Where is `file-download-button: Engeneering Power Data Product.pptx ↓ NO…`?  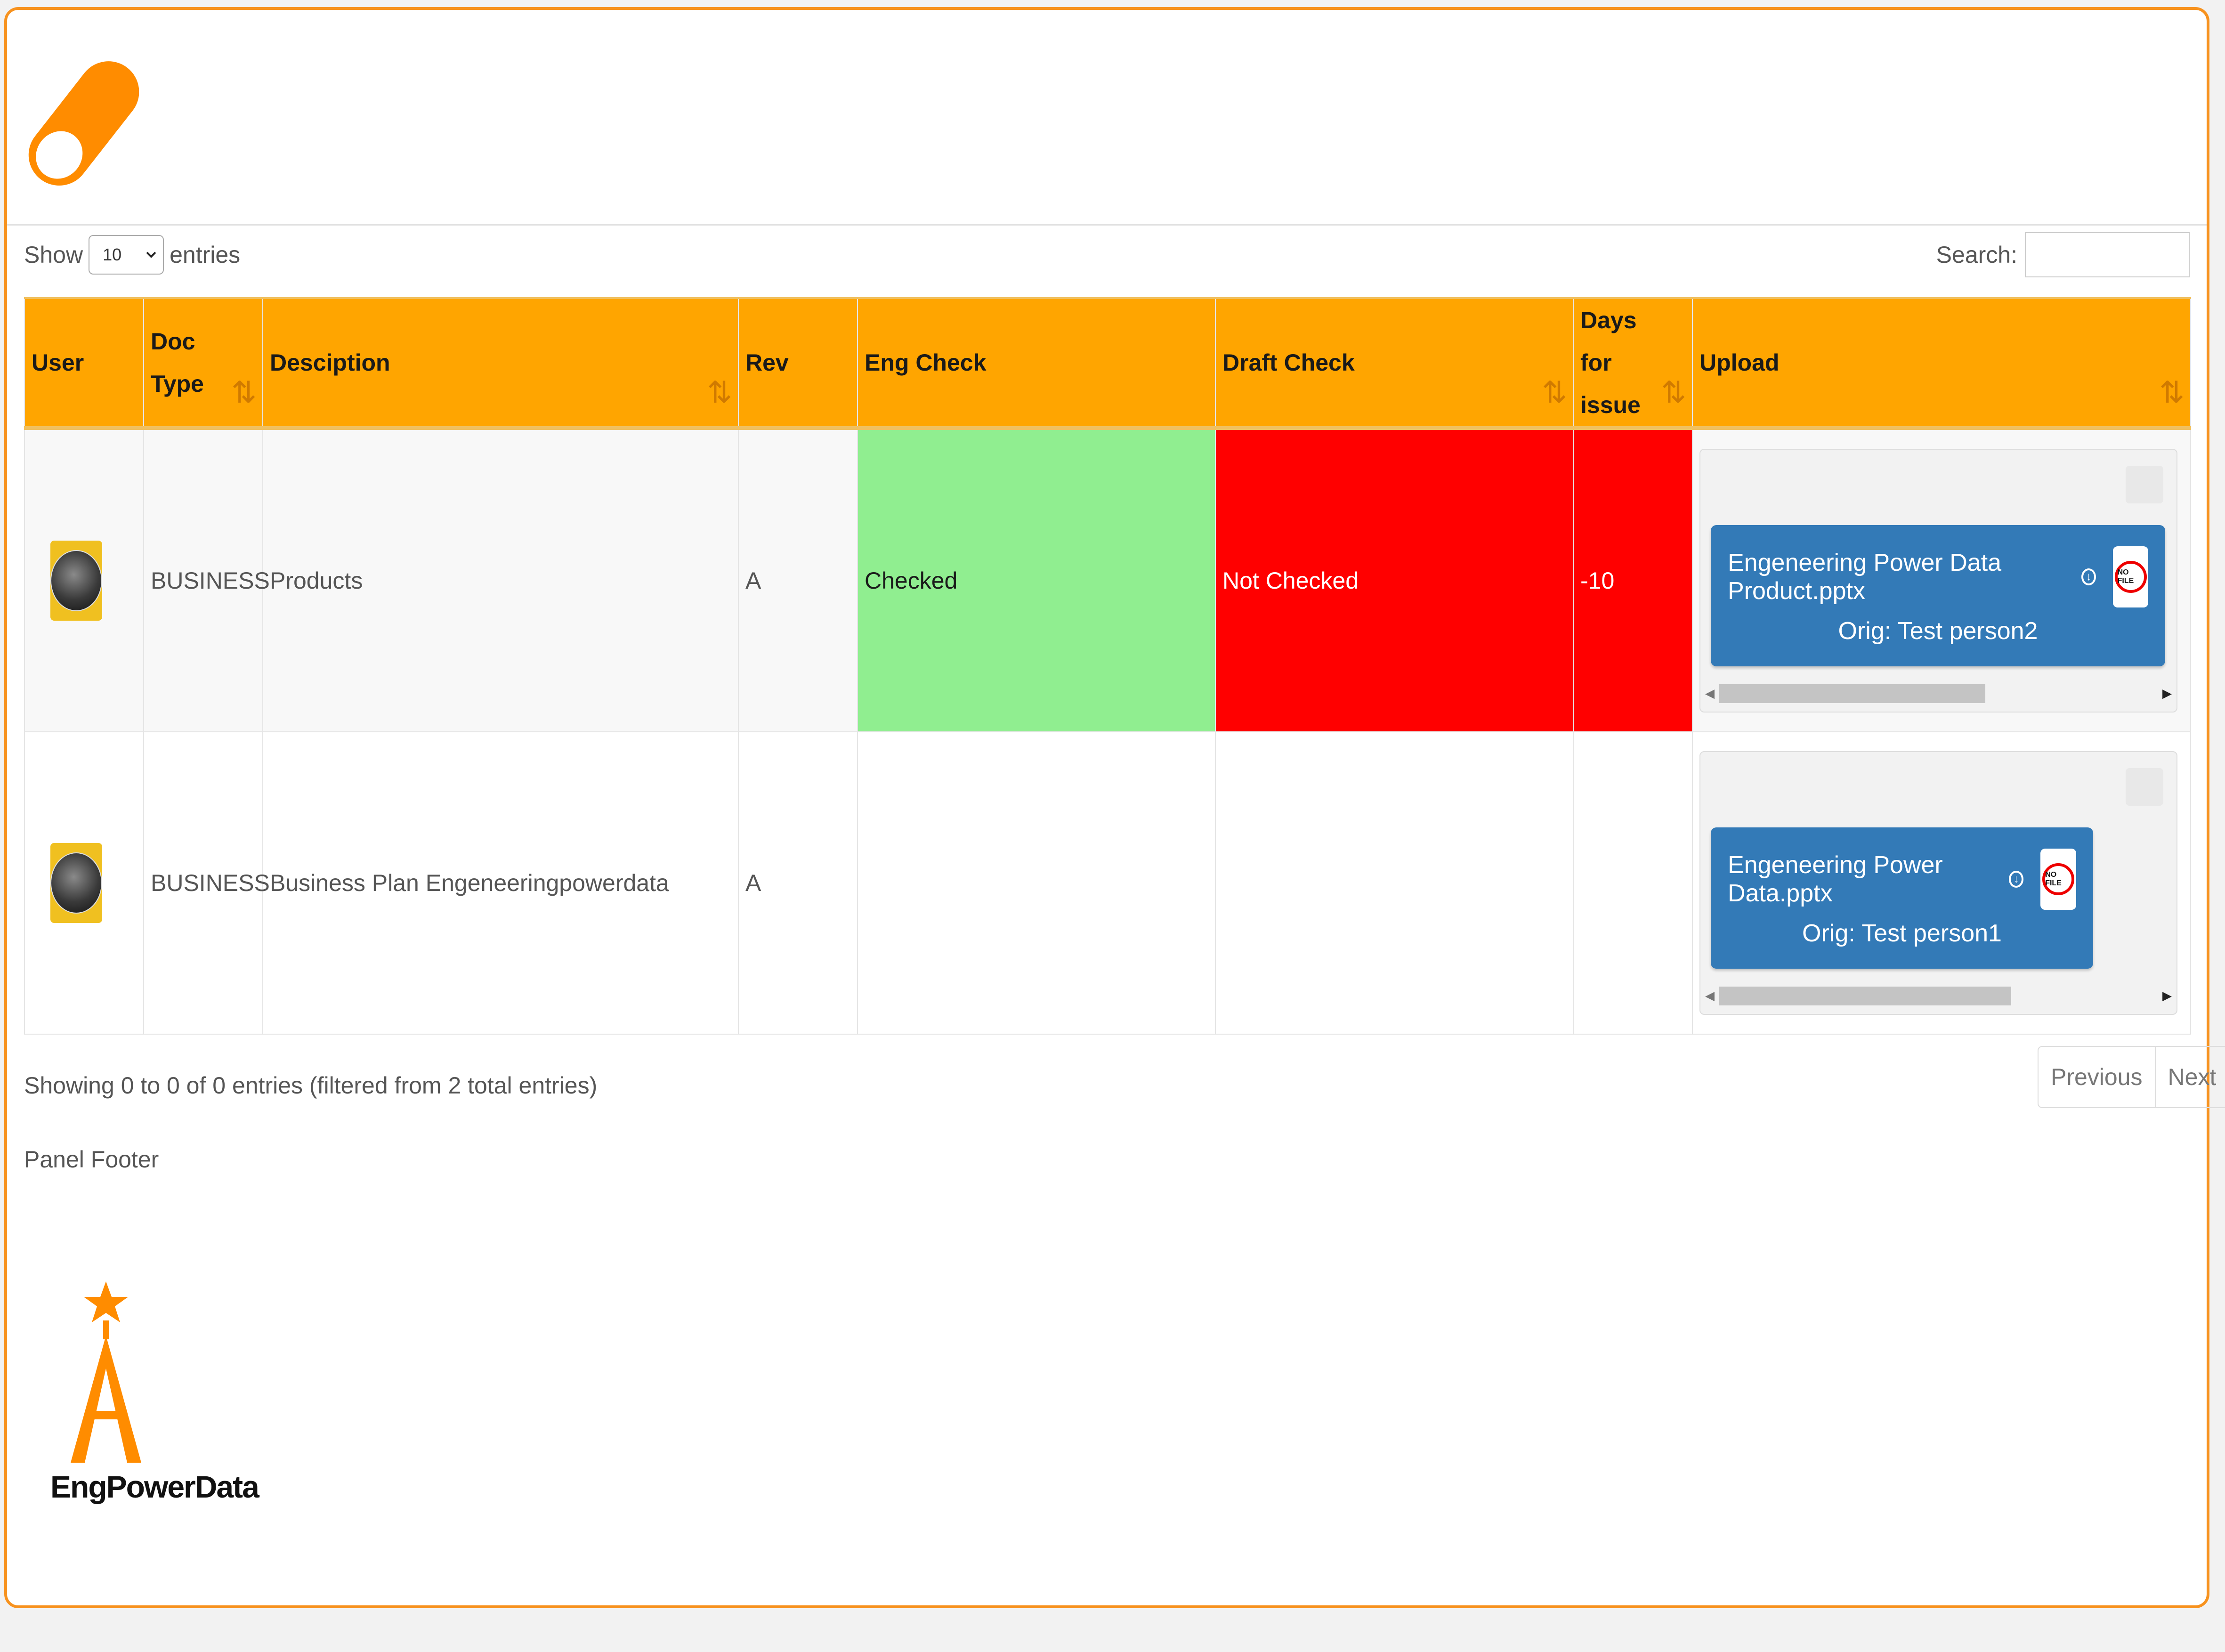
file-download-button: Engeneering Power Data Product.pptx ↓ NO… is located at coordinates (1938, 595).